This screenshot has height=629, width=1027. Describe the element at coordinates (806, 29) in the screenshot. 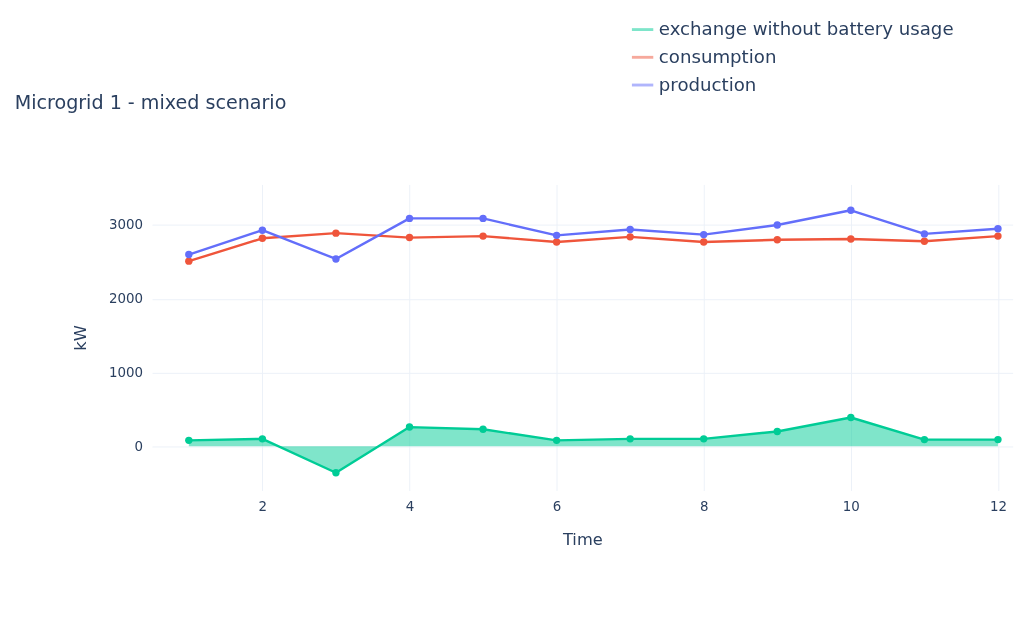

I see `legend-label: exchange without battery usage` at that location.